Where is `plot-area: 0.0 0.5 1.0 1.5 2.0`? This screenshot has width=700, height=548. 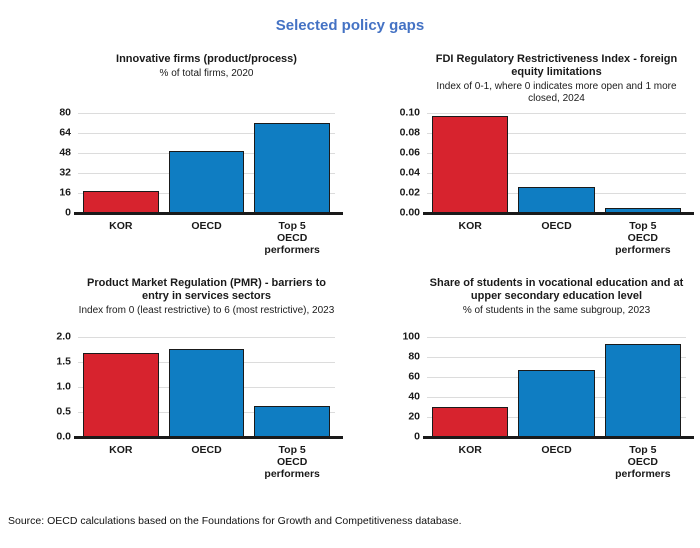 plot-area: 0.0 0.5 1.0 1.5 2.0 is located at coordinates (199, 386).